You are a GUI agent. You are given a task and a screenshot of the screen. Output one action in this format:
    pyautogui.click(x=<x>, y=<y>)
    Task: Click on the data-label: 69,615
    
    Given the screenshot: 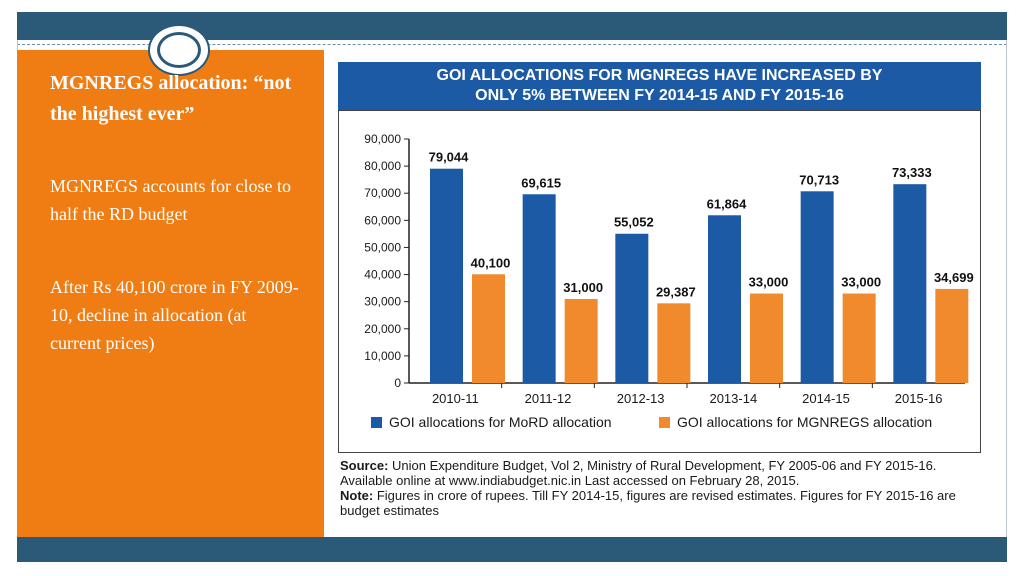 What is the action you would take?
    pyautogui.click(x=541, y=182)
    